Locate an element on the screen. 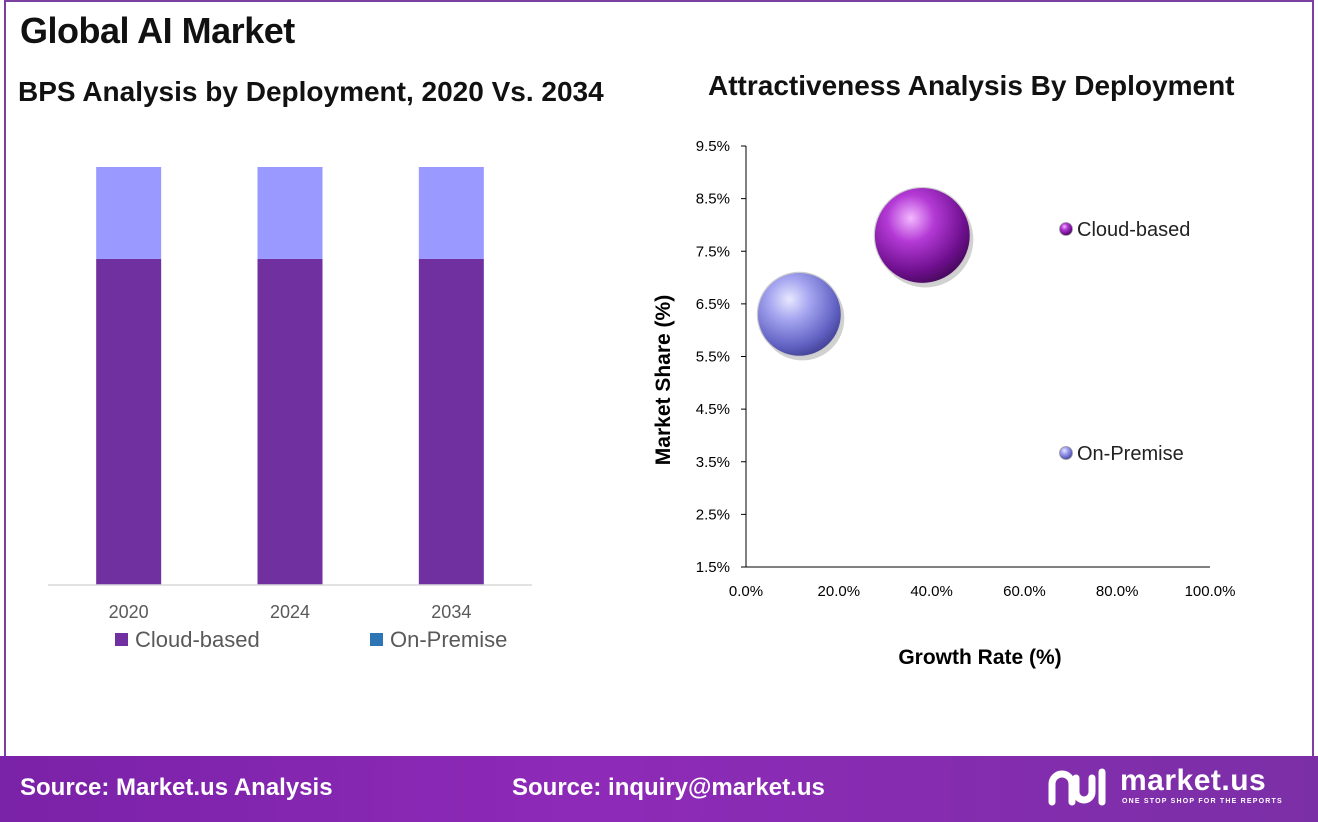  y-tick-label: 8.5% is located at coordinates (713, 199).